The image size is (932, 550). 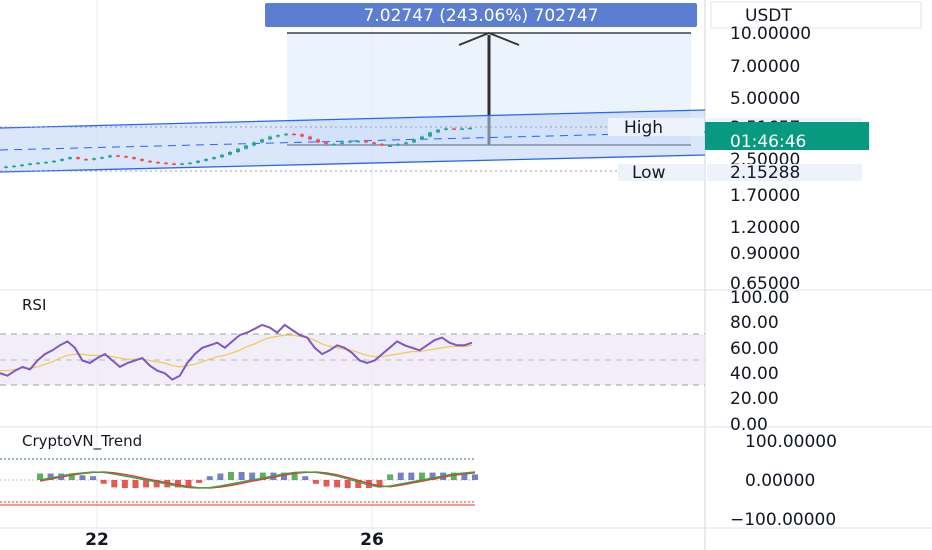 What do you see at coordinates (816, 15) in the screenshot?
I see `currency-box` at bounding box center [816, 15].